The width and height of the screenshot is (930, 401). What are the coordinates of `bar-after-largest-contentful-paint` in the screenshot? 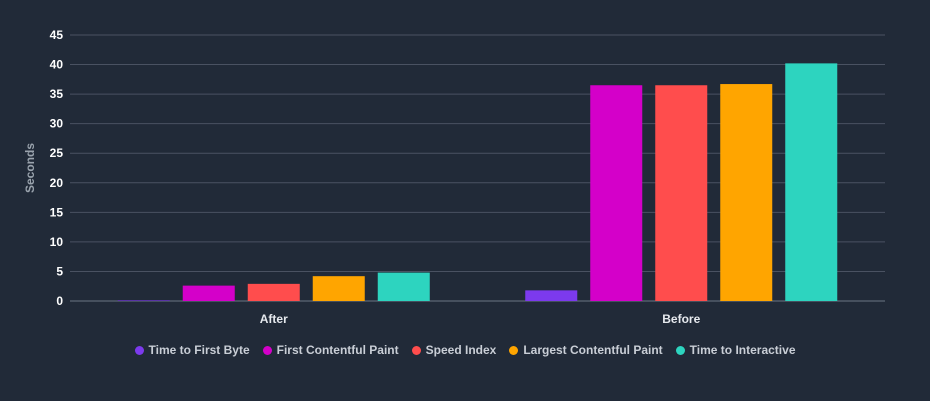 It's located at (338, 288).